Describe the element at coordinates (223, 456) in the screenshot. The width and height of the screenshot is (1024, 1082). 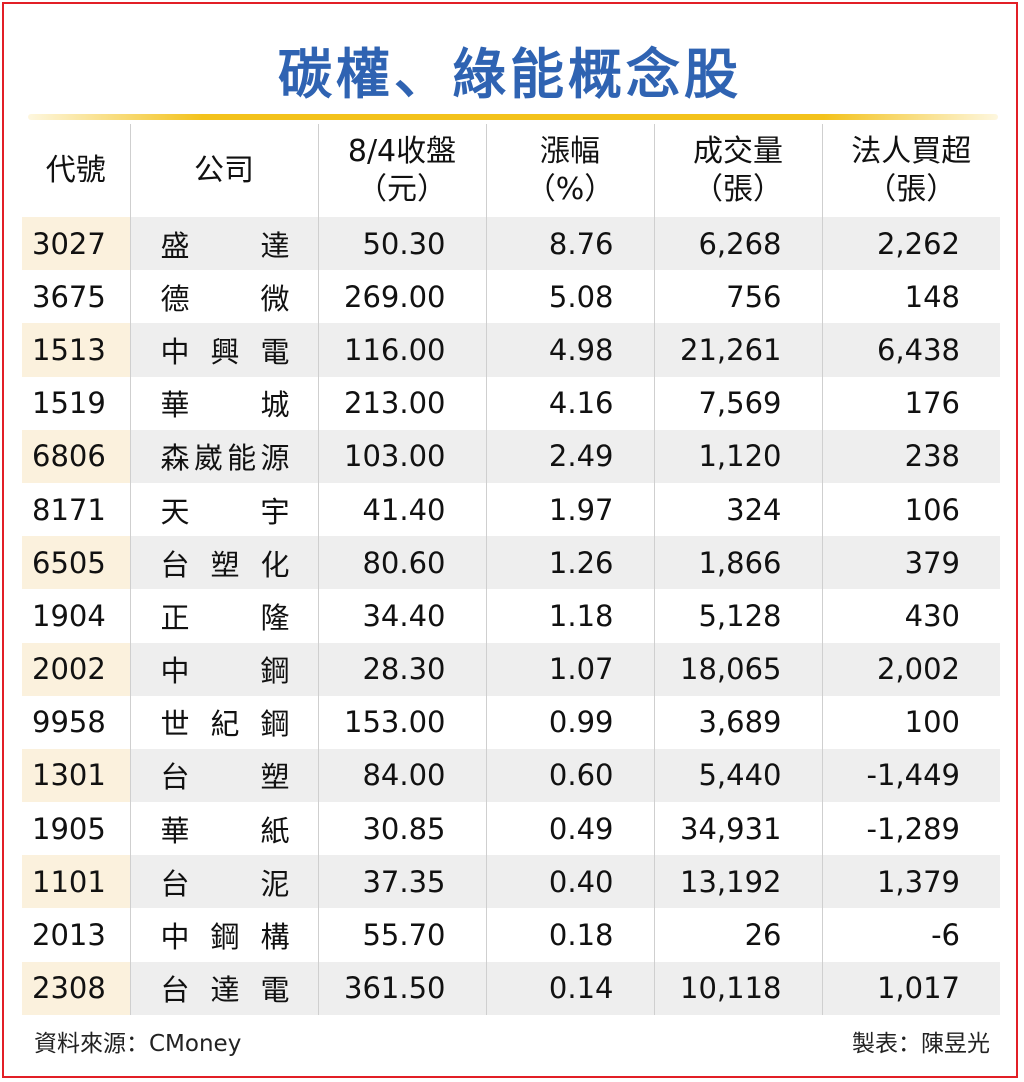
I see `cell-company: 森崴能源` at that location.